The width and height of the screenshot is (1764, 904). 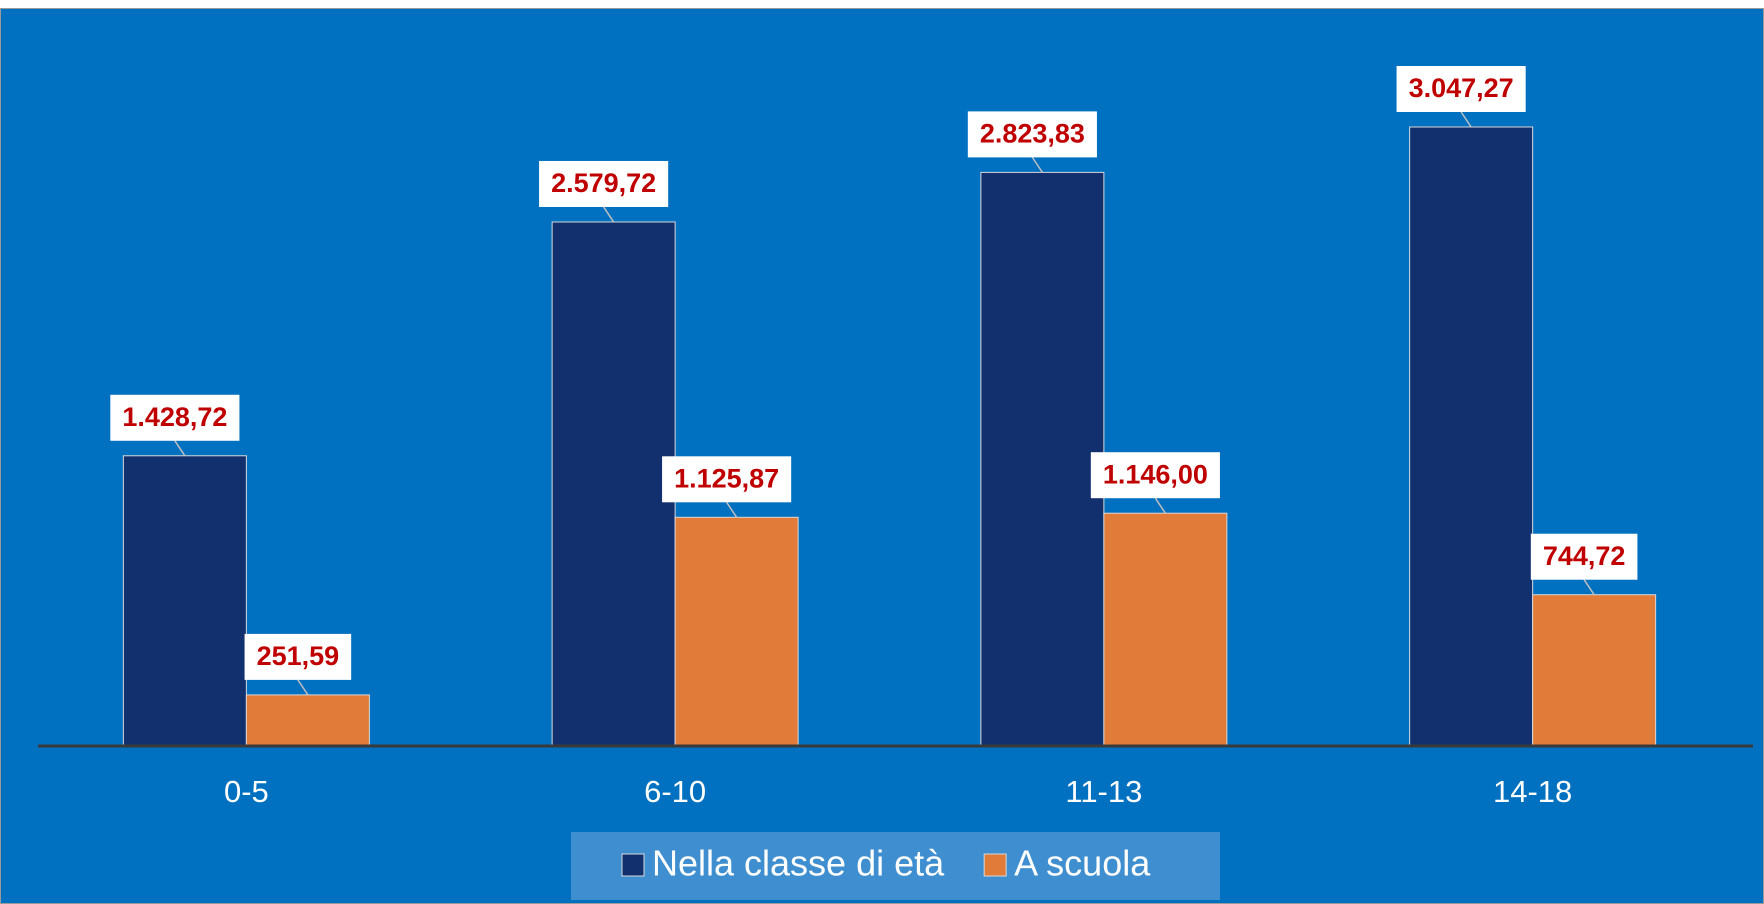 I want to click on data-label: 2.579,72, so click(x=603, y=183).